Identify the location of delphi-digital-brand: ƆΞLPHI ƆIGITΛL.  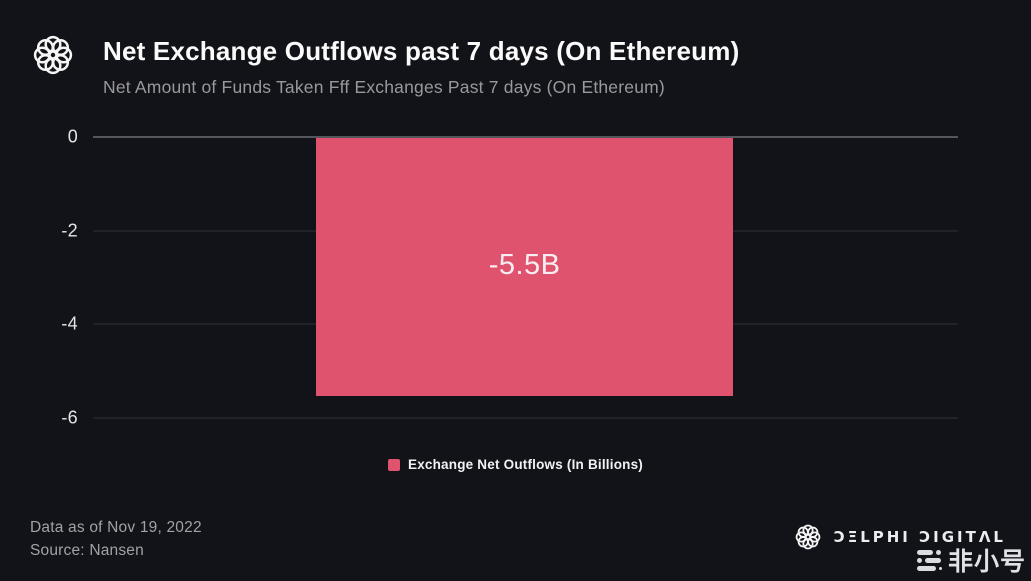
(899, 537).